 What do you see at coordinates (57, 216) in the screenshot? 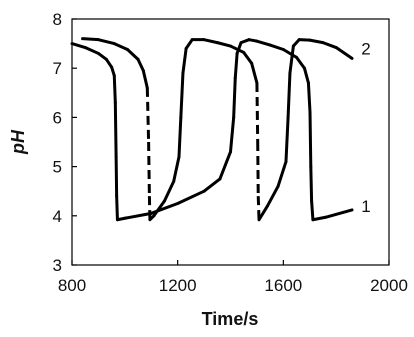
I see `y-tick-label: 4` at bounding box center [57, 216].